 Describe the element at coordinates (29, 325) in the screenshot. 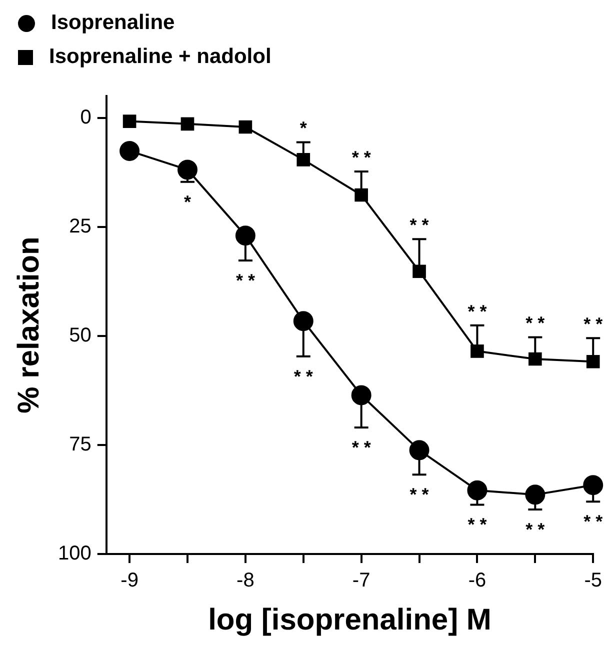

I see `y-axis-title: % relaxation` at that location.